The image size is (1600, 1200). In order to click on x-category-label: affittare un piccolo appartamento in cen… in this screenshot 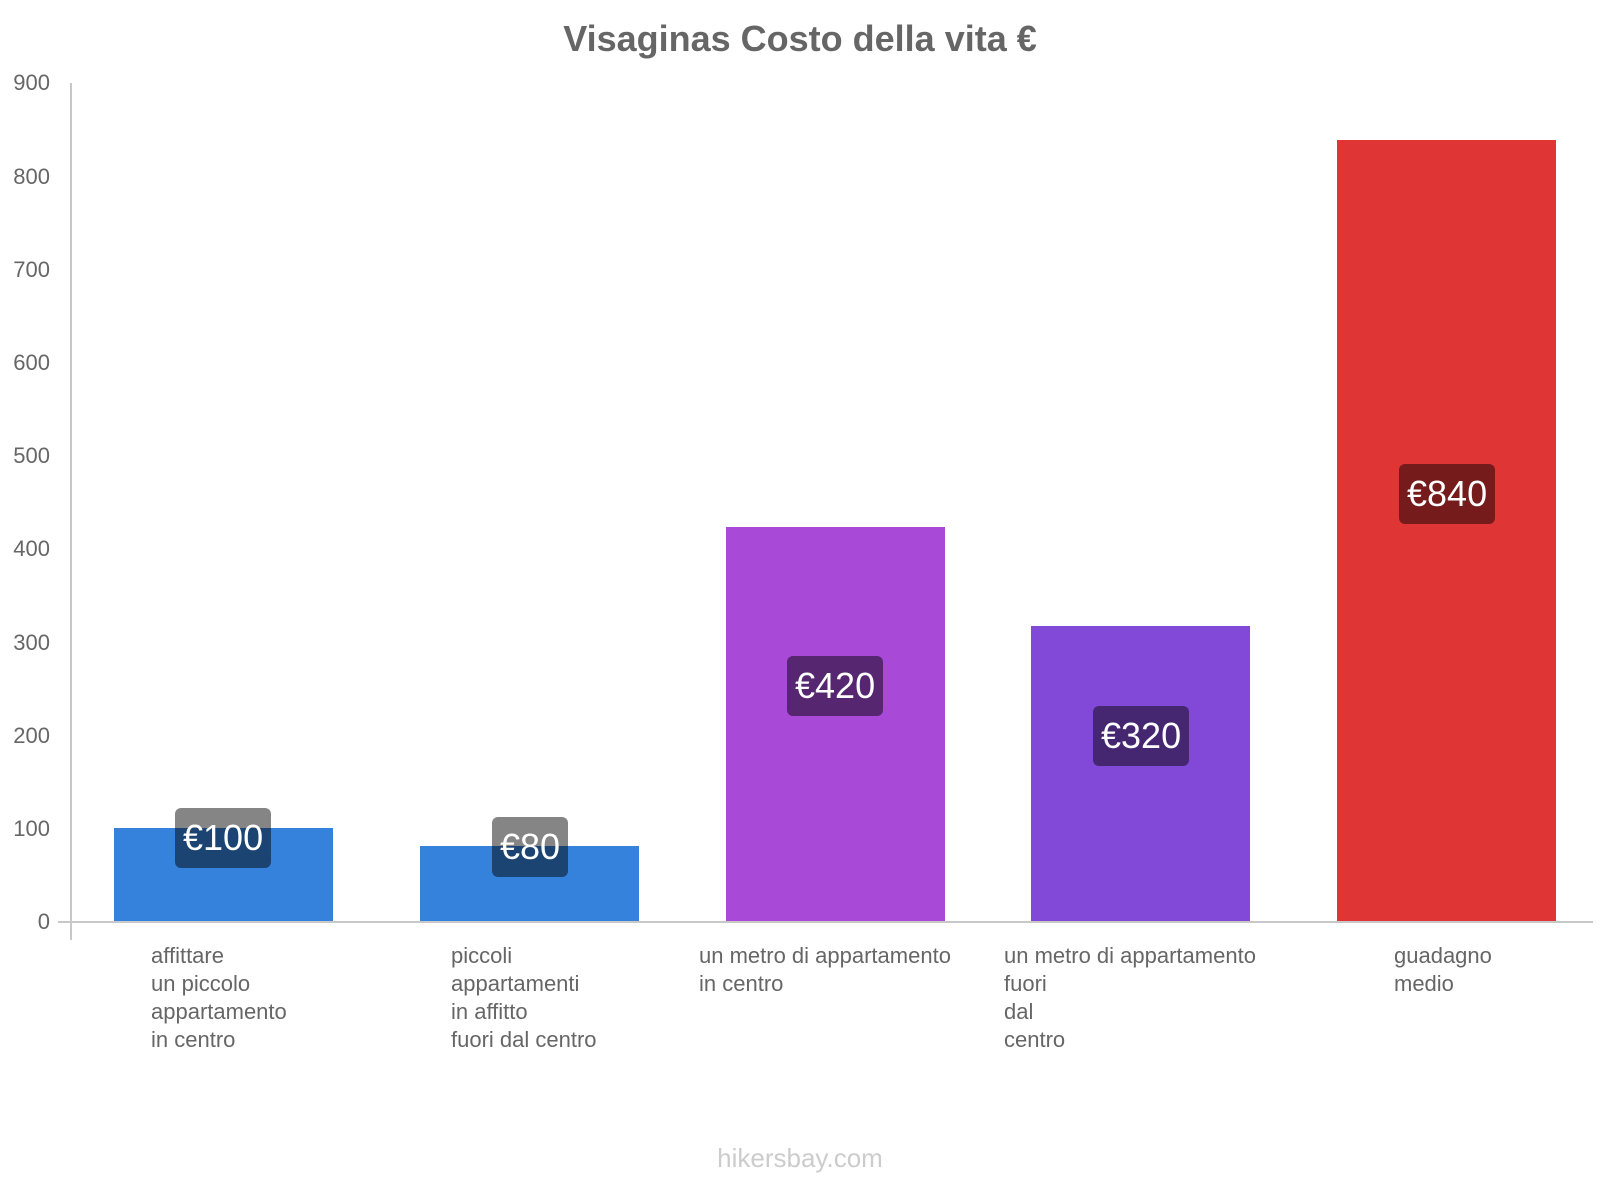, I will do `click(219, 997)`.